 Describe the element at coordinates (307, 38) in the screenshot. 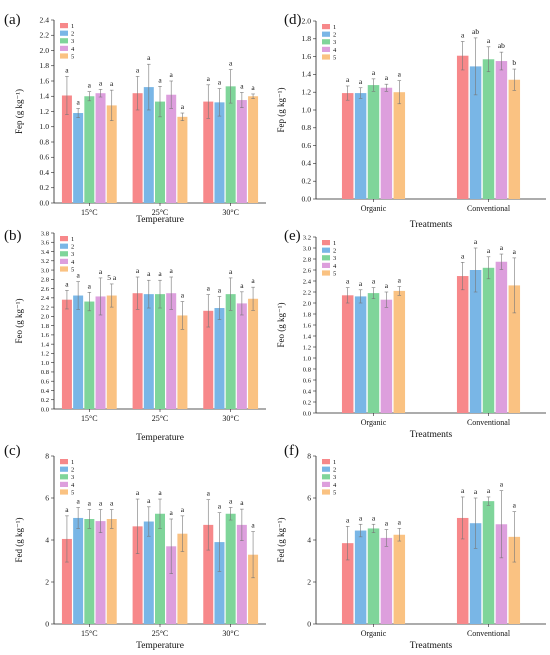

I see `y-tick-label: 1.8` at that location.